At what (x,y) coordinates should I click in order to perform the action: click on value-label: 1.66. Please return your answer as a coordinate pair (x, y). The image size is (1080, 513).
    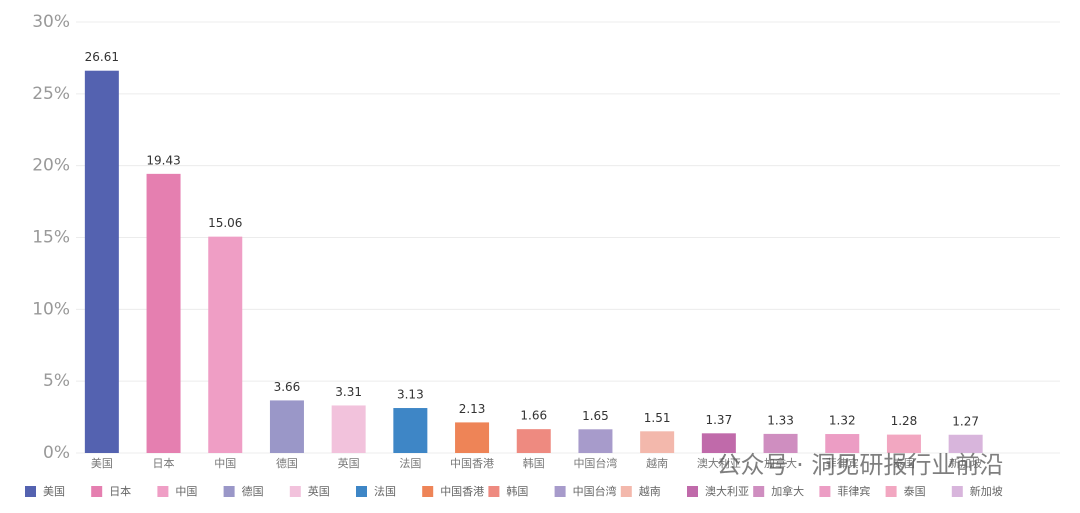
    Looking at the image, I should click on (533, 416).